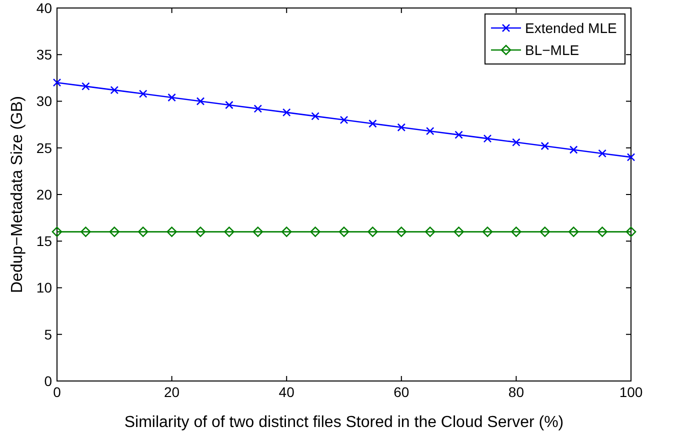  I want to click on y-tick-label: 25, so click(44, 148).